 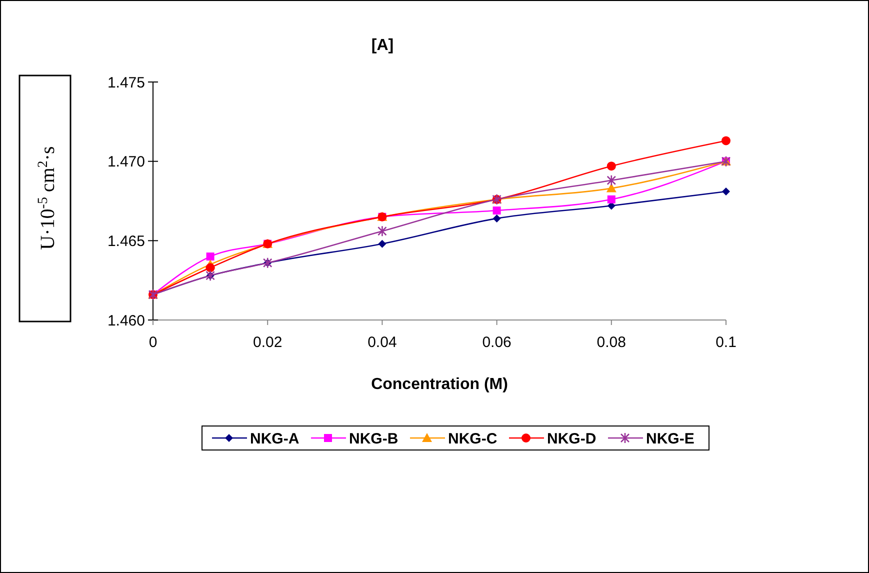 I want to click on x-tick-label: 0.08, so click(x=611, y=342).